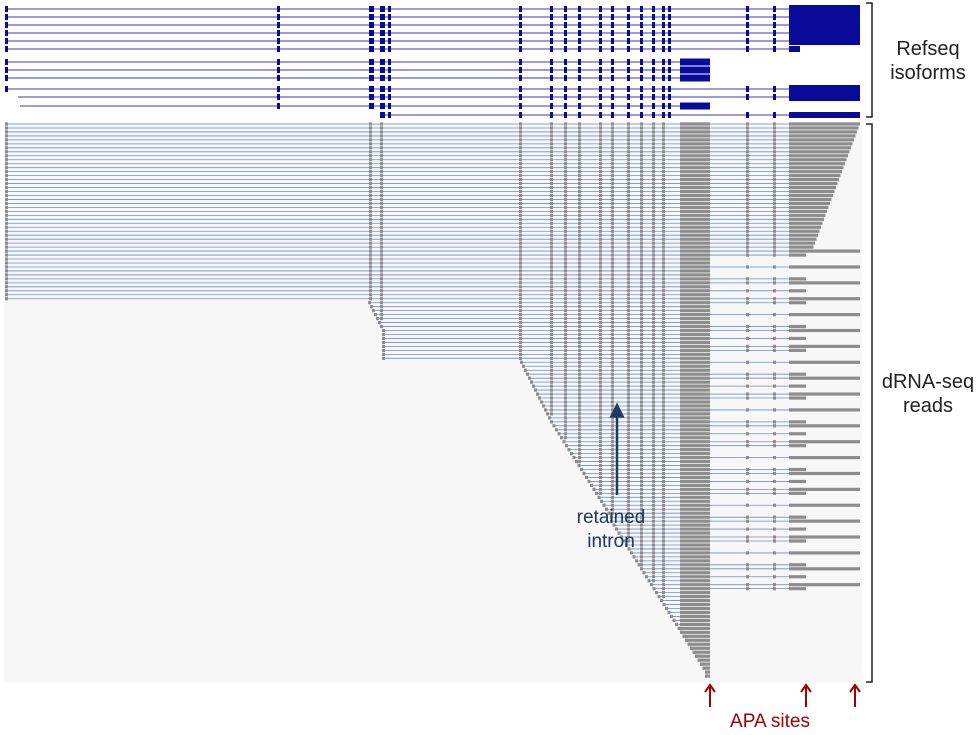  Describe the element at coordinates (928, 61) in the screenshot. I see `refseq-isoforms-label: Refseq isoforms` at that location.